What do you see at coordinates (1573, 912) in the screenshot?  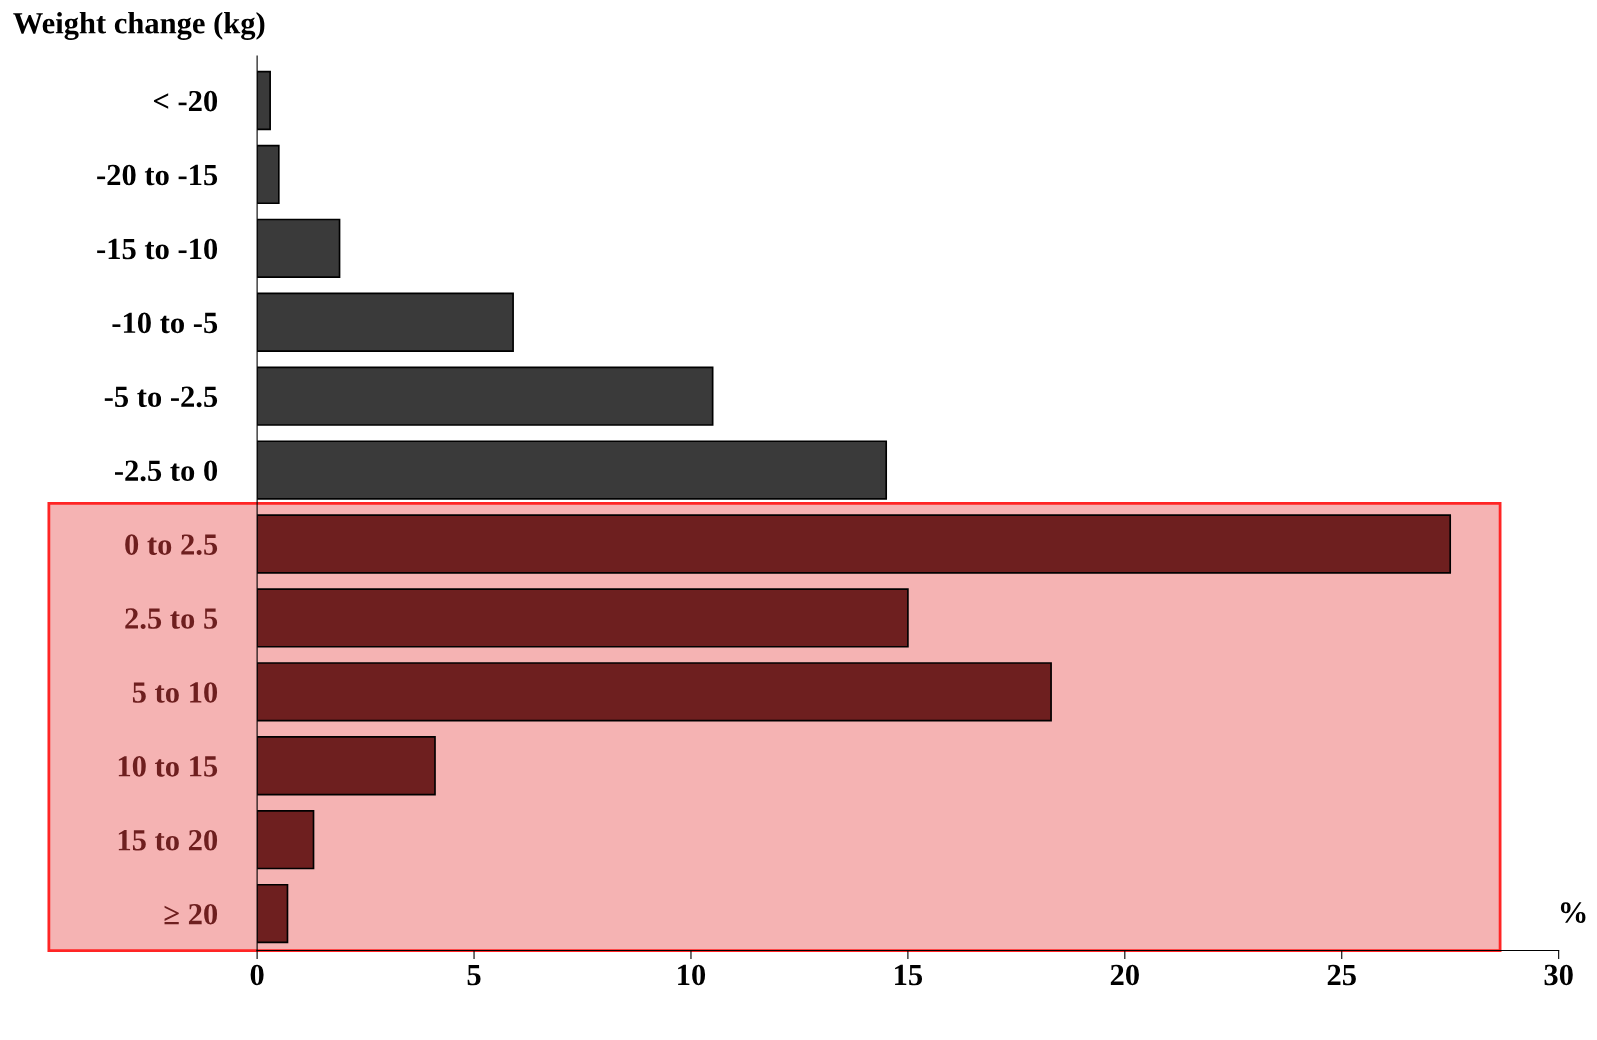 I see `x-axis-title: %` at bounding box center [1573, 912].